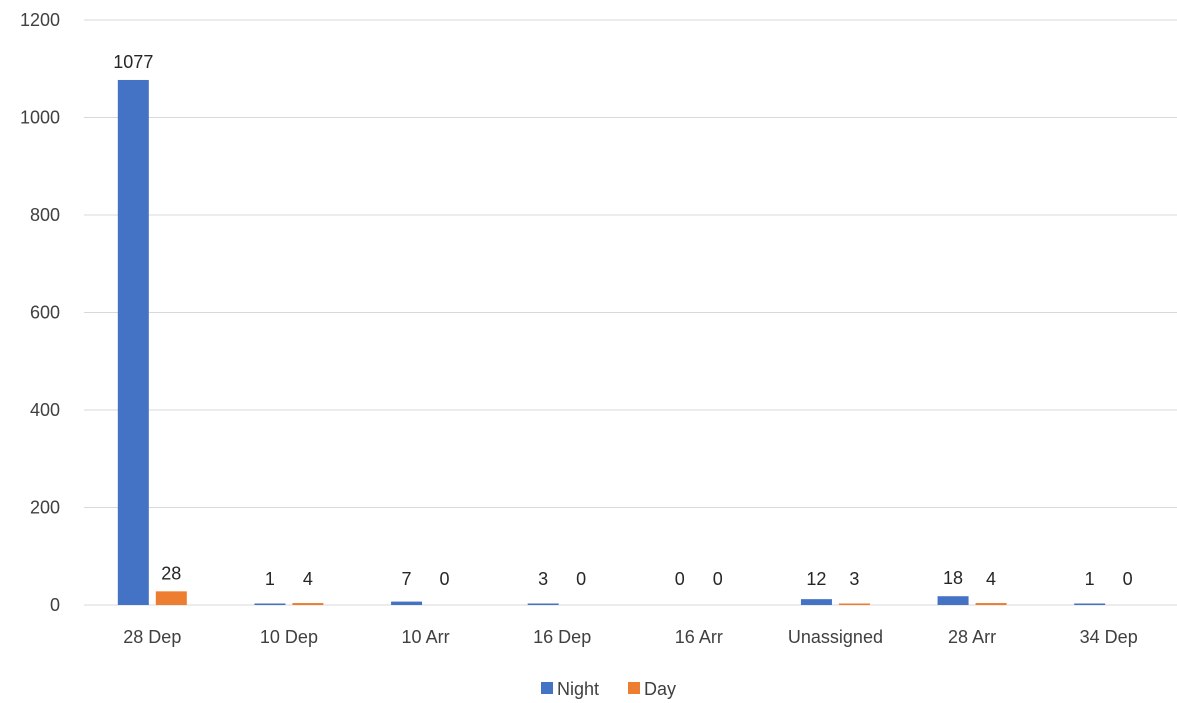 This screenshot has width=1177, height=703. Describe the element at coordinates (578, 689) in the screenshot. I see `legend-label-night: Night` at that location.